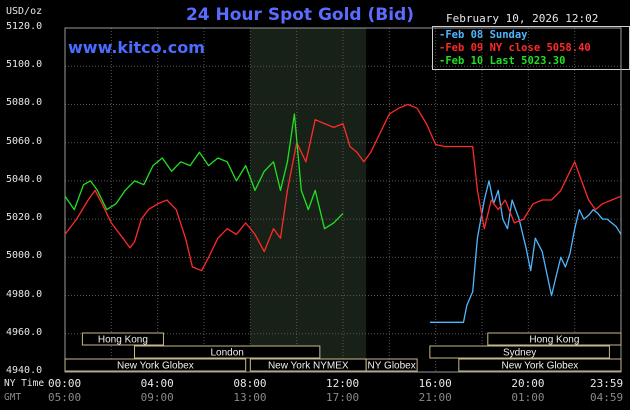  Describe the element at coordinates (300, 15) in the screenshot. I see `chart-title: 24 Hour Spot Gold (Bid)` at that location.